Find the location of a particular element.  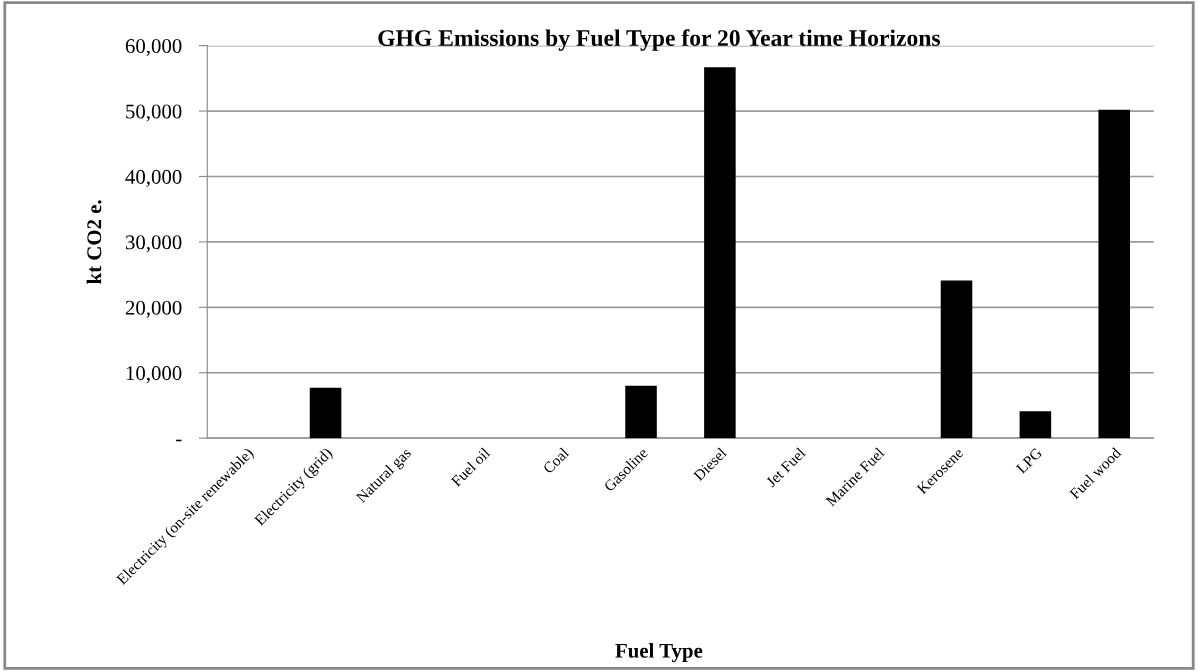

y-tick-label: 40,000 is located at coordinates (153, 178).